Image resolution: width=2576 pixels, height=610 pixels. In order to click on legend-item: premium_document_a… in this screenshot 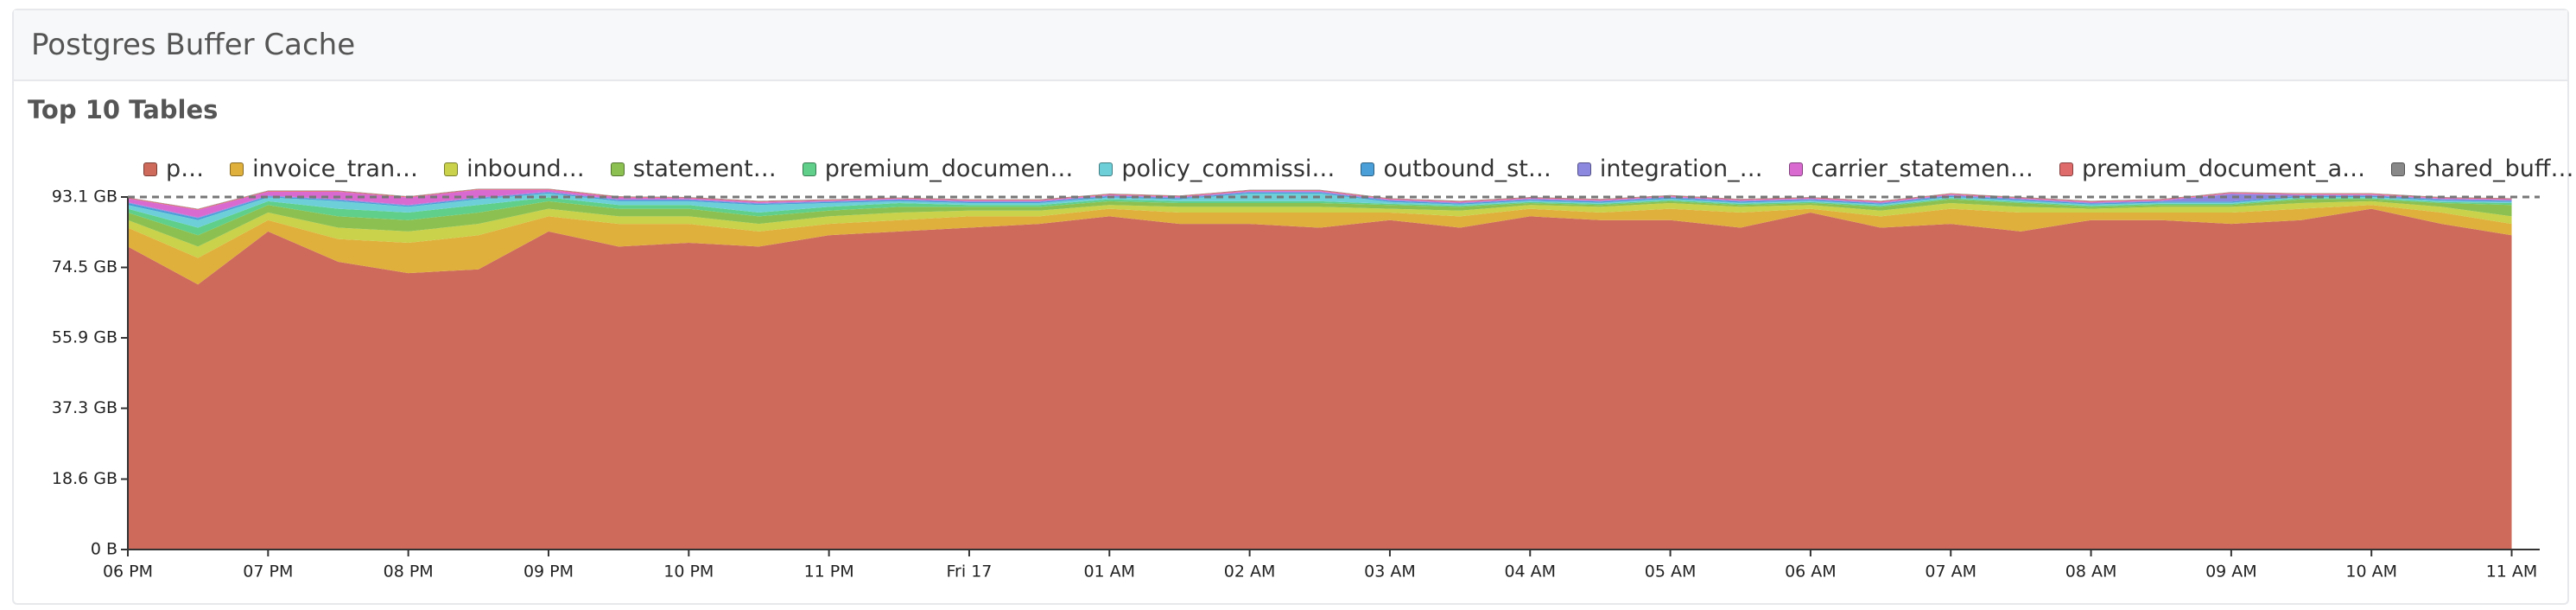, I will do `click(2212, 169)`.